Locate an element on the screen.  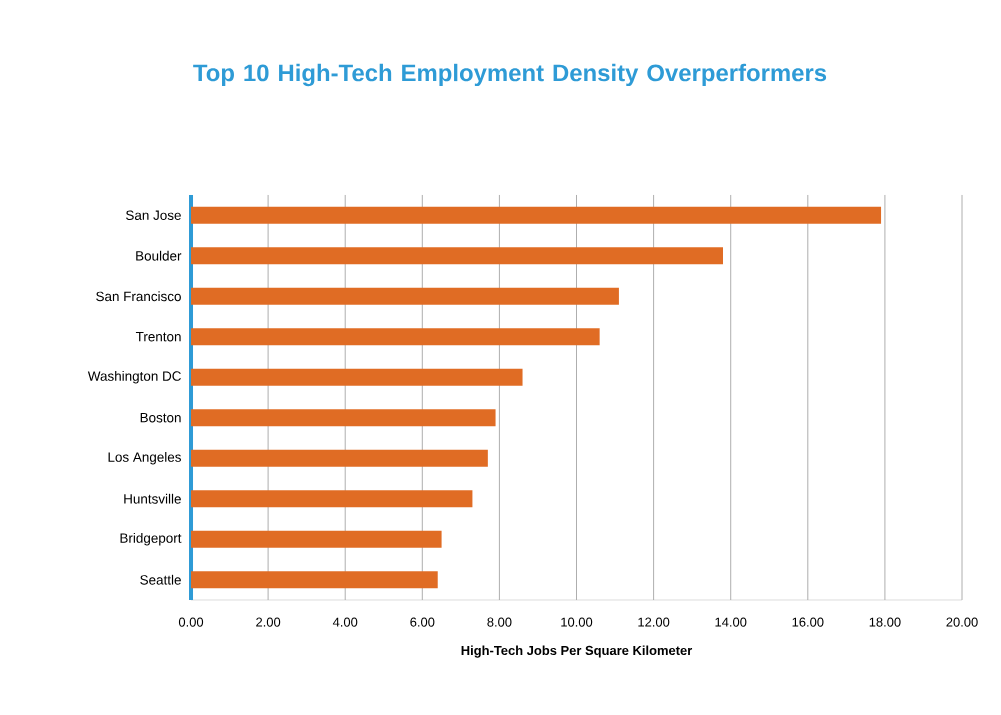
y-tick-label: Bridgeport is located at coordinates (151, 539).